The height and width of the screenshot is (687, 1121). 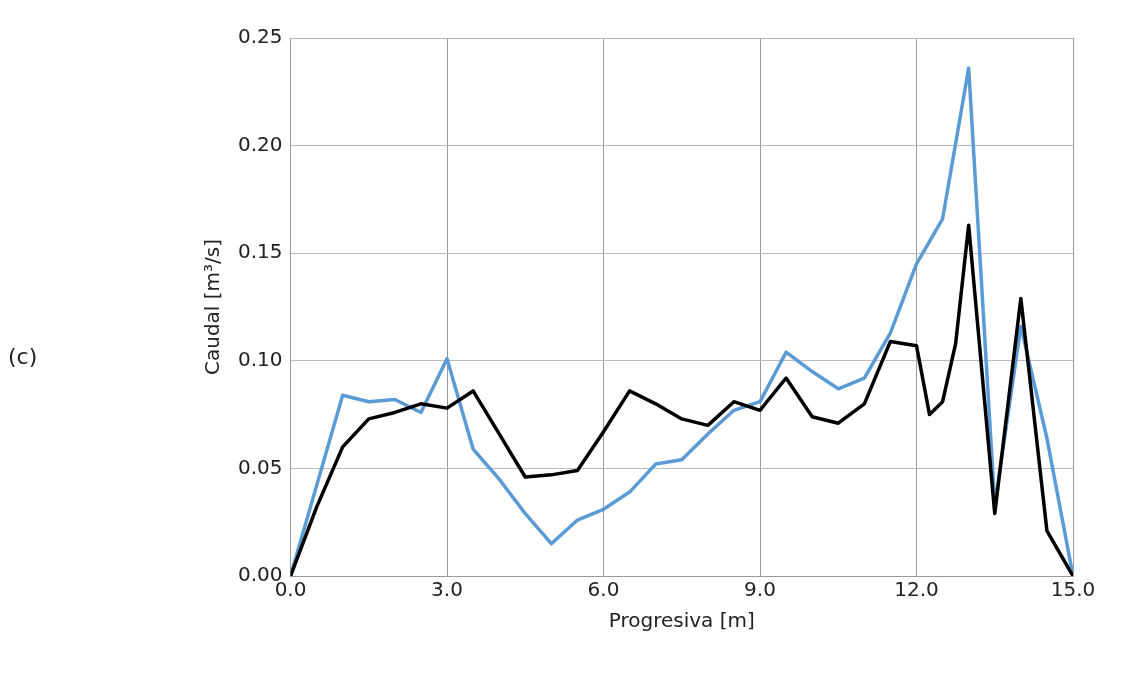 I want to click on x-tick-label: 12.0, so click(x=916, y=589).